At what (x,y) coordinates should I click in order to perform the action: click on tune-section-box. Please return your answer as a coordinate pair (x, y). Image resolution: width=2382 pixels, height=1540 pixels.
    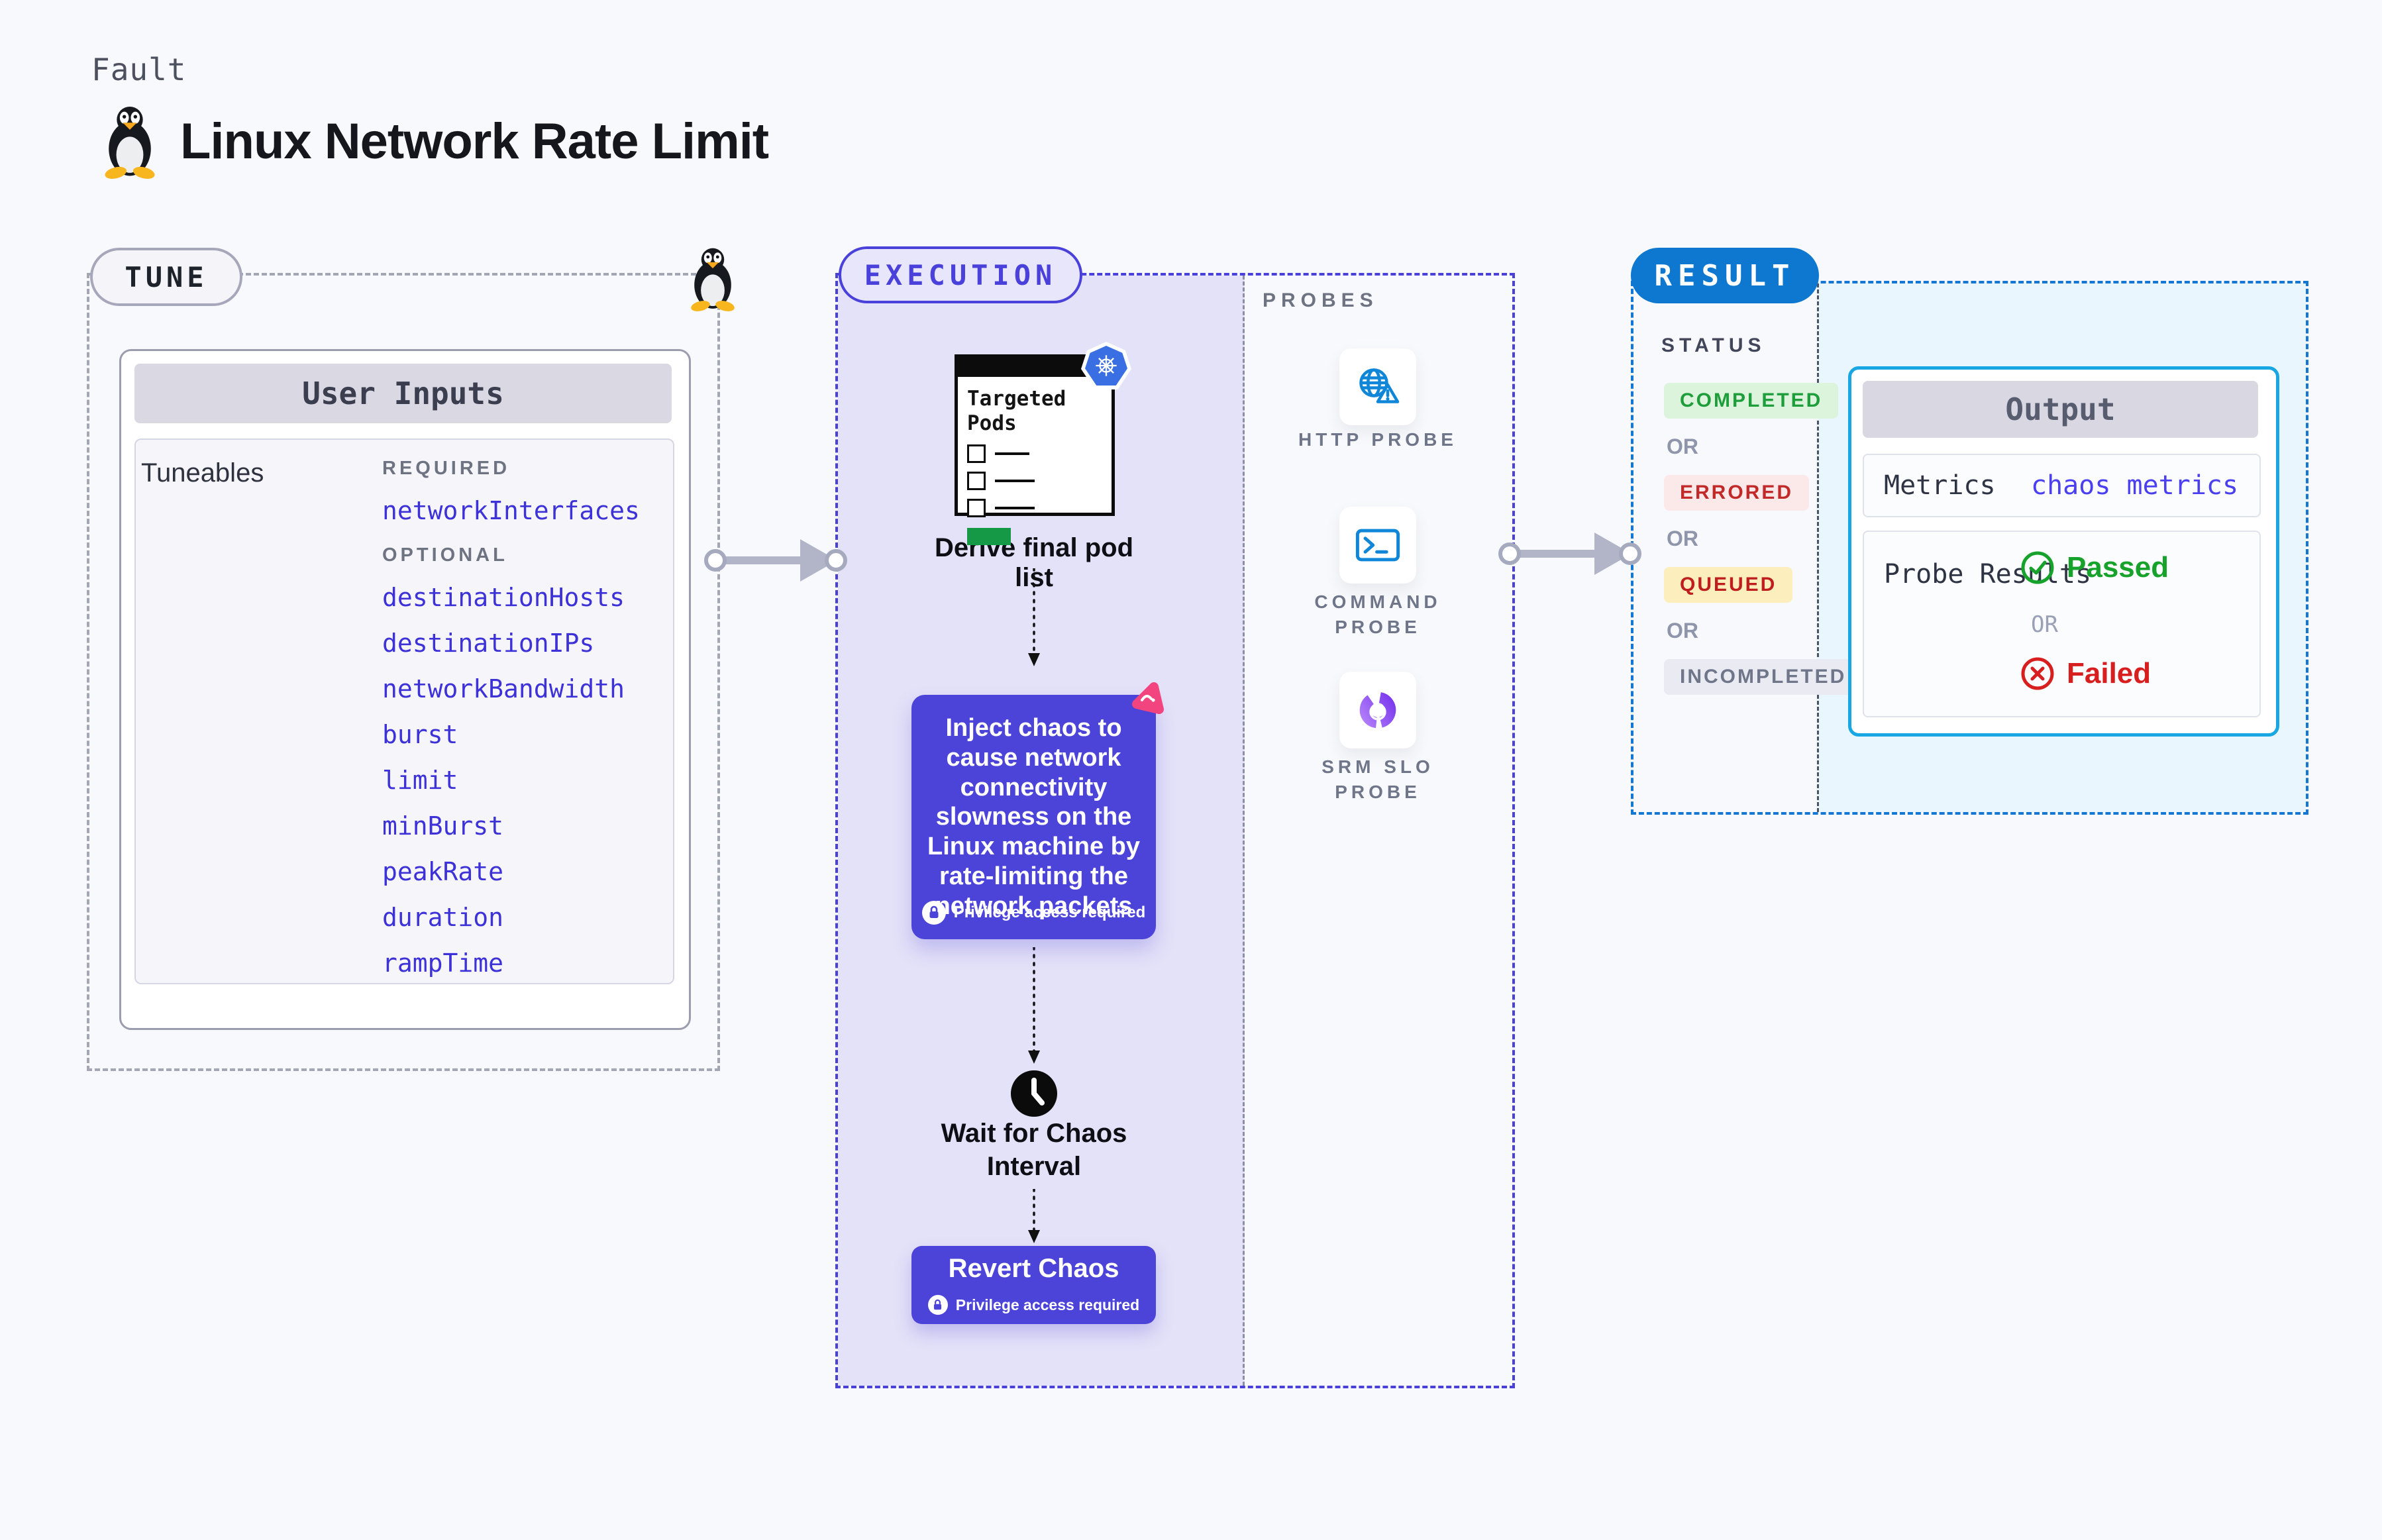
    Looking at the image, I should click on (403, 672).